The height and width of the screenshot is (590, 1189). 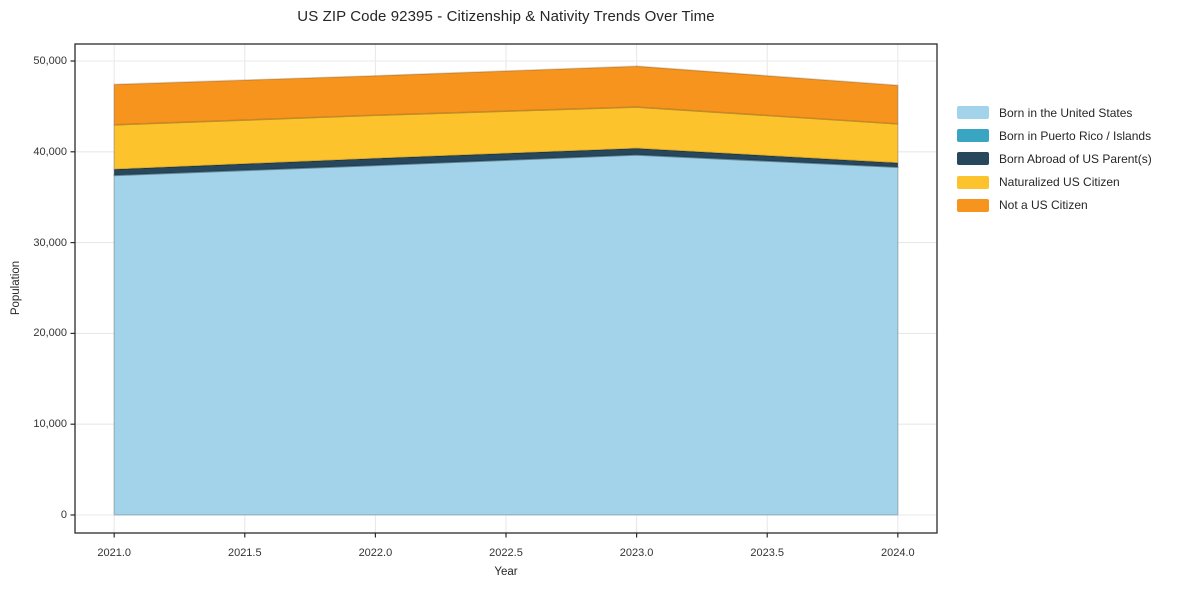 I want to click on legend-entry-born-in-the-united-states: Born in the United States, so click(x=1054, y=112).